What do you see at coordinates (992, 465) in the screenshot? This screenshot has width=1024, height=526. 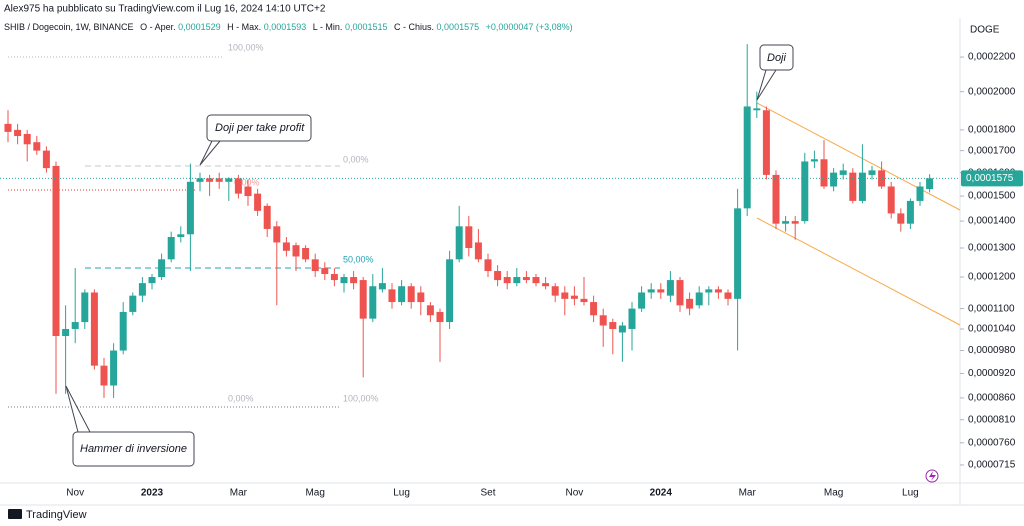 I see `y-tick-label: 0,0000715` at bounding box center [992, 465].